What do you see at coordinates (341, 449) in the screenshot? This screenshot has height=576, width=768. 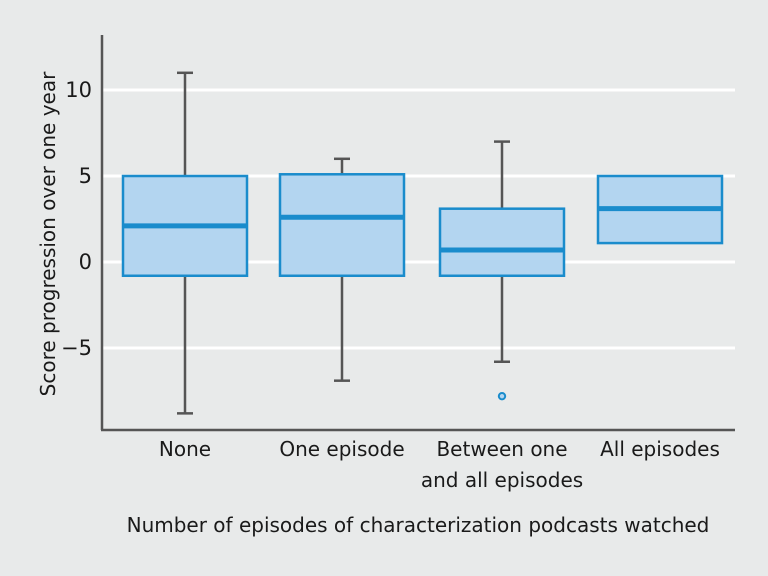 I see `x-tick-label: One episode` at bounding box center [341, 449].